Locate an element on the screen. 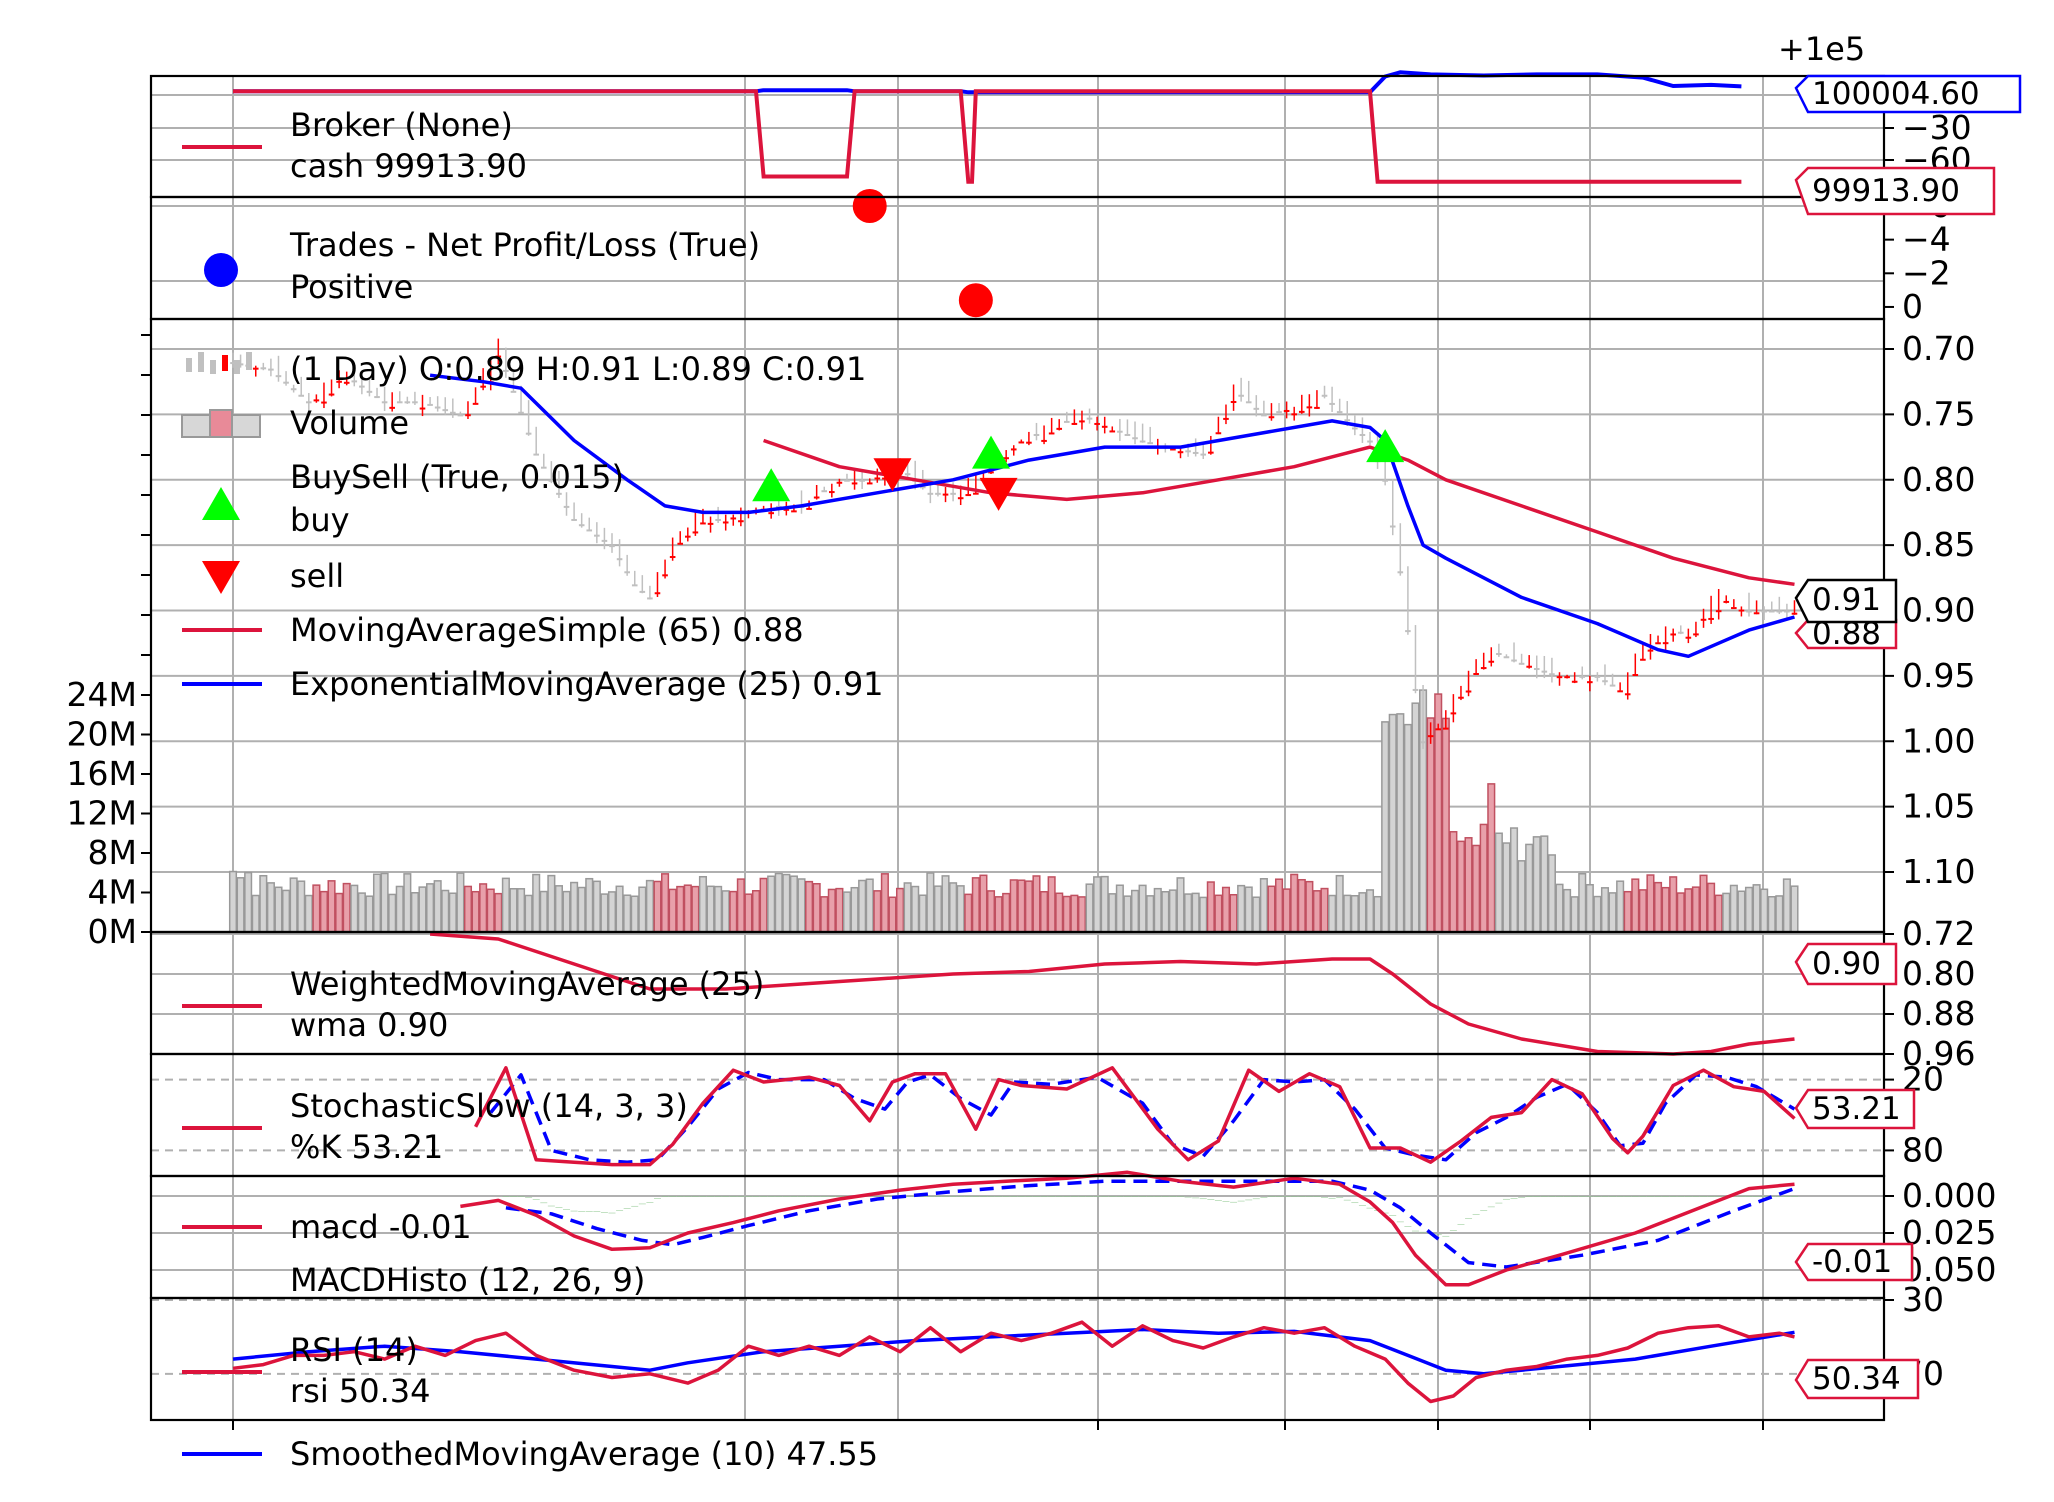 The width and height of the screenshot is (2054, 1502). stochastic-legend: StochasticSlow (14, 3, 3) %K 53.21 is located at coordinates (435, 1126).